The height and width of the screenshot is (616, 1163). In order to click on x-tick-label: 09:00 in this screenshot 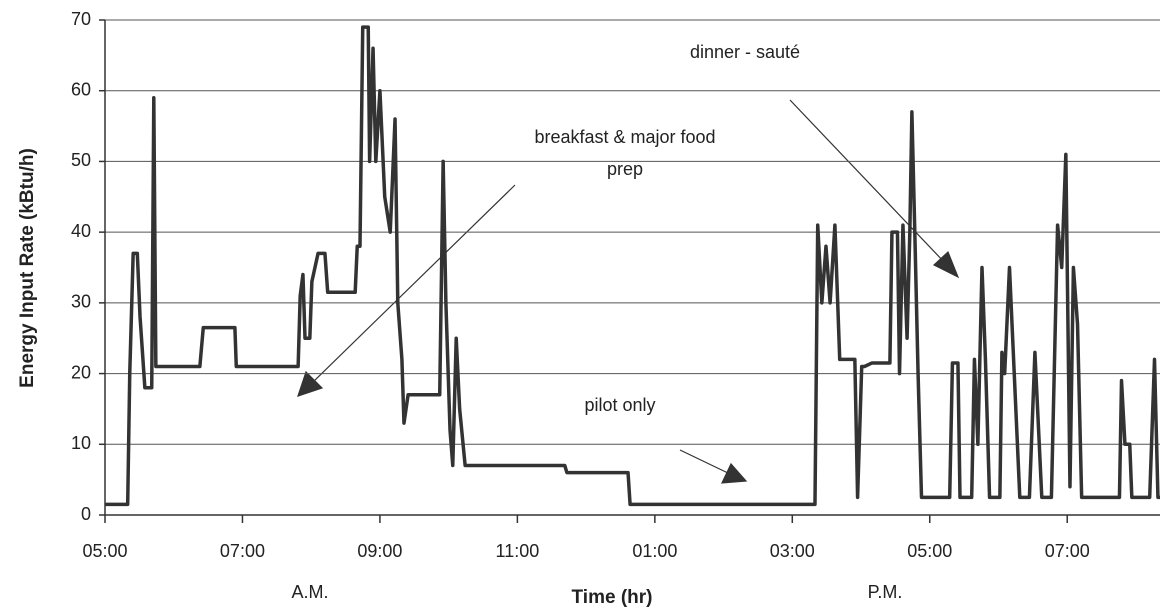, I will do `click(379, 551)`.